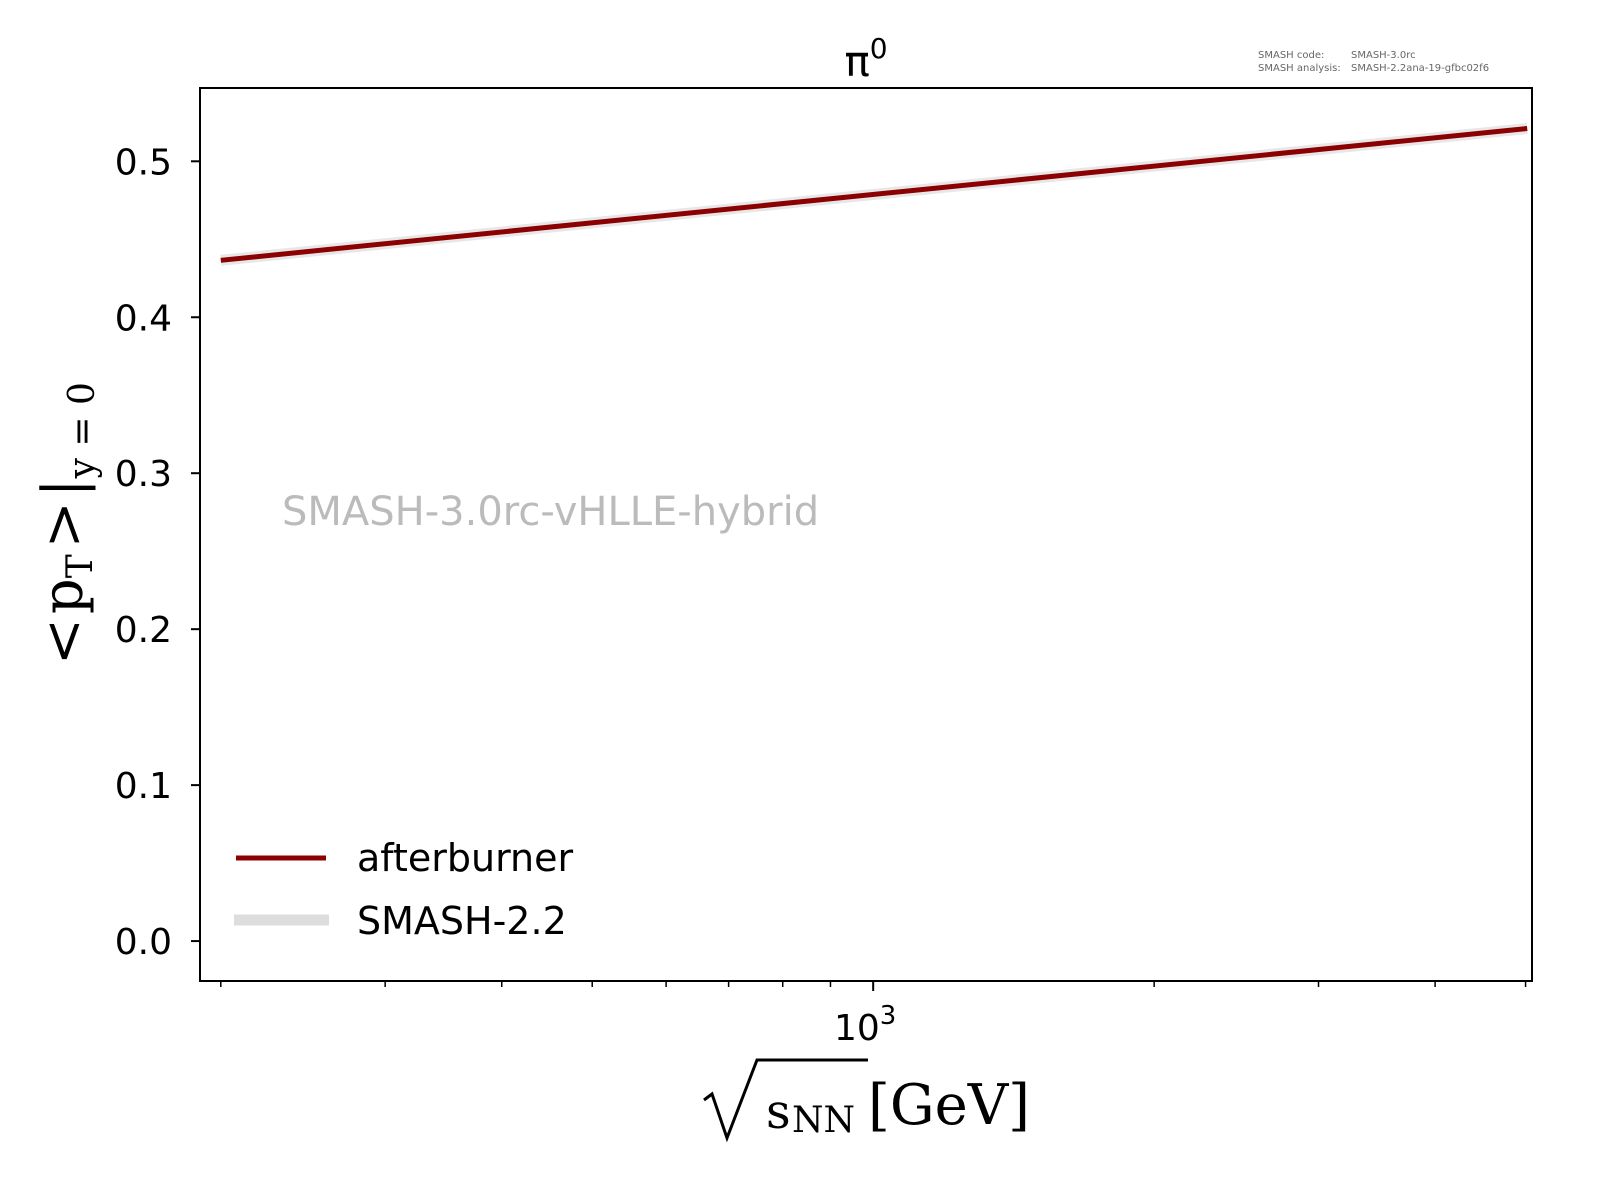 This screenshot has height=1200, width=1600. Describe the element at coordinates (404, 889) in the screenshot. I see `legend: afterburner SMASH-2.2` at that location.